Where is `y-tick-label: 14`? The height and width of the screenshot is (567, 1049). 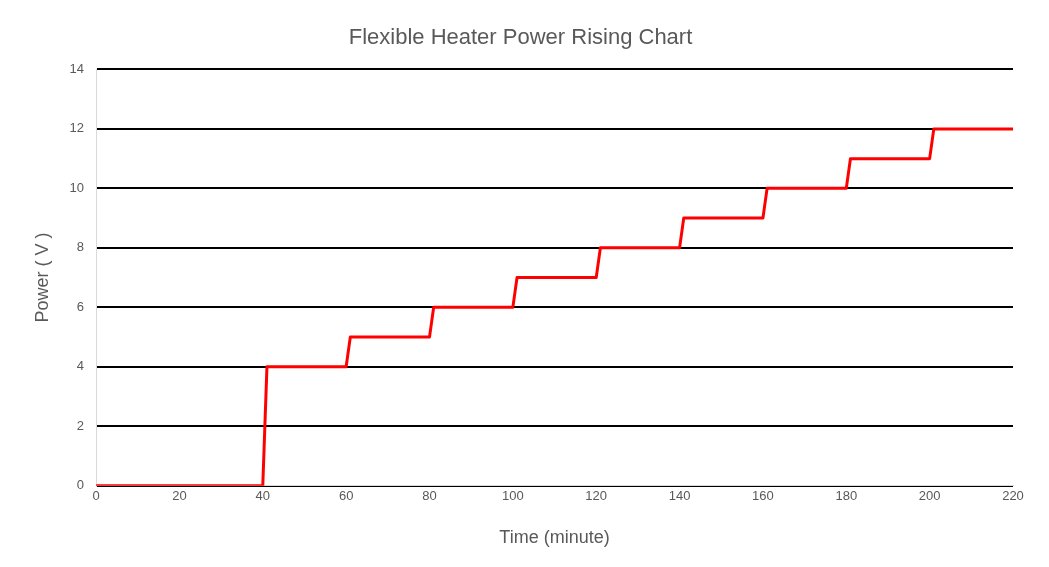 y-tick-label: 14 is located at coordinates (77, 68).